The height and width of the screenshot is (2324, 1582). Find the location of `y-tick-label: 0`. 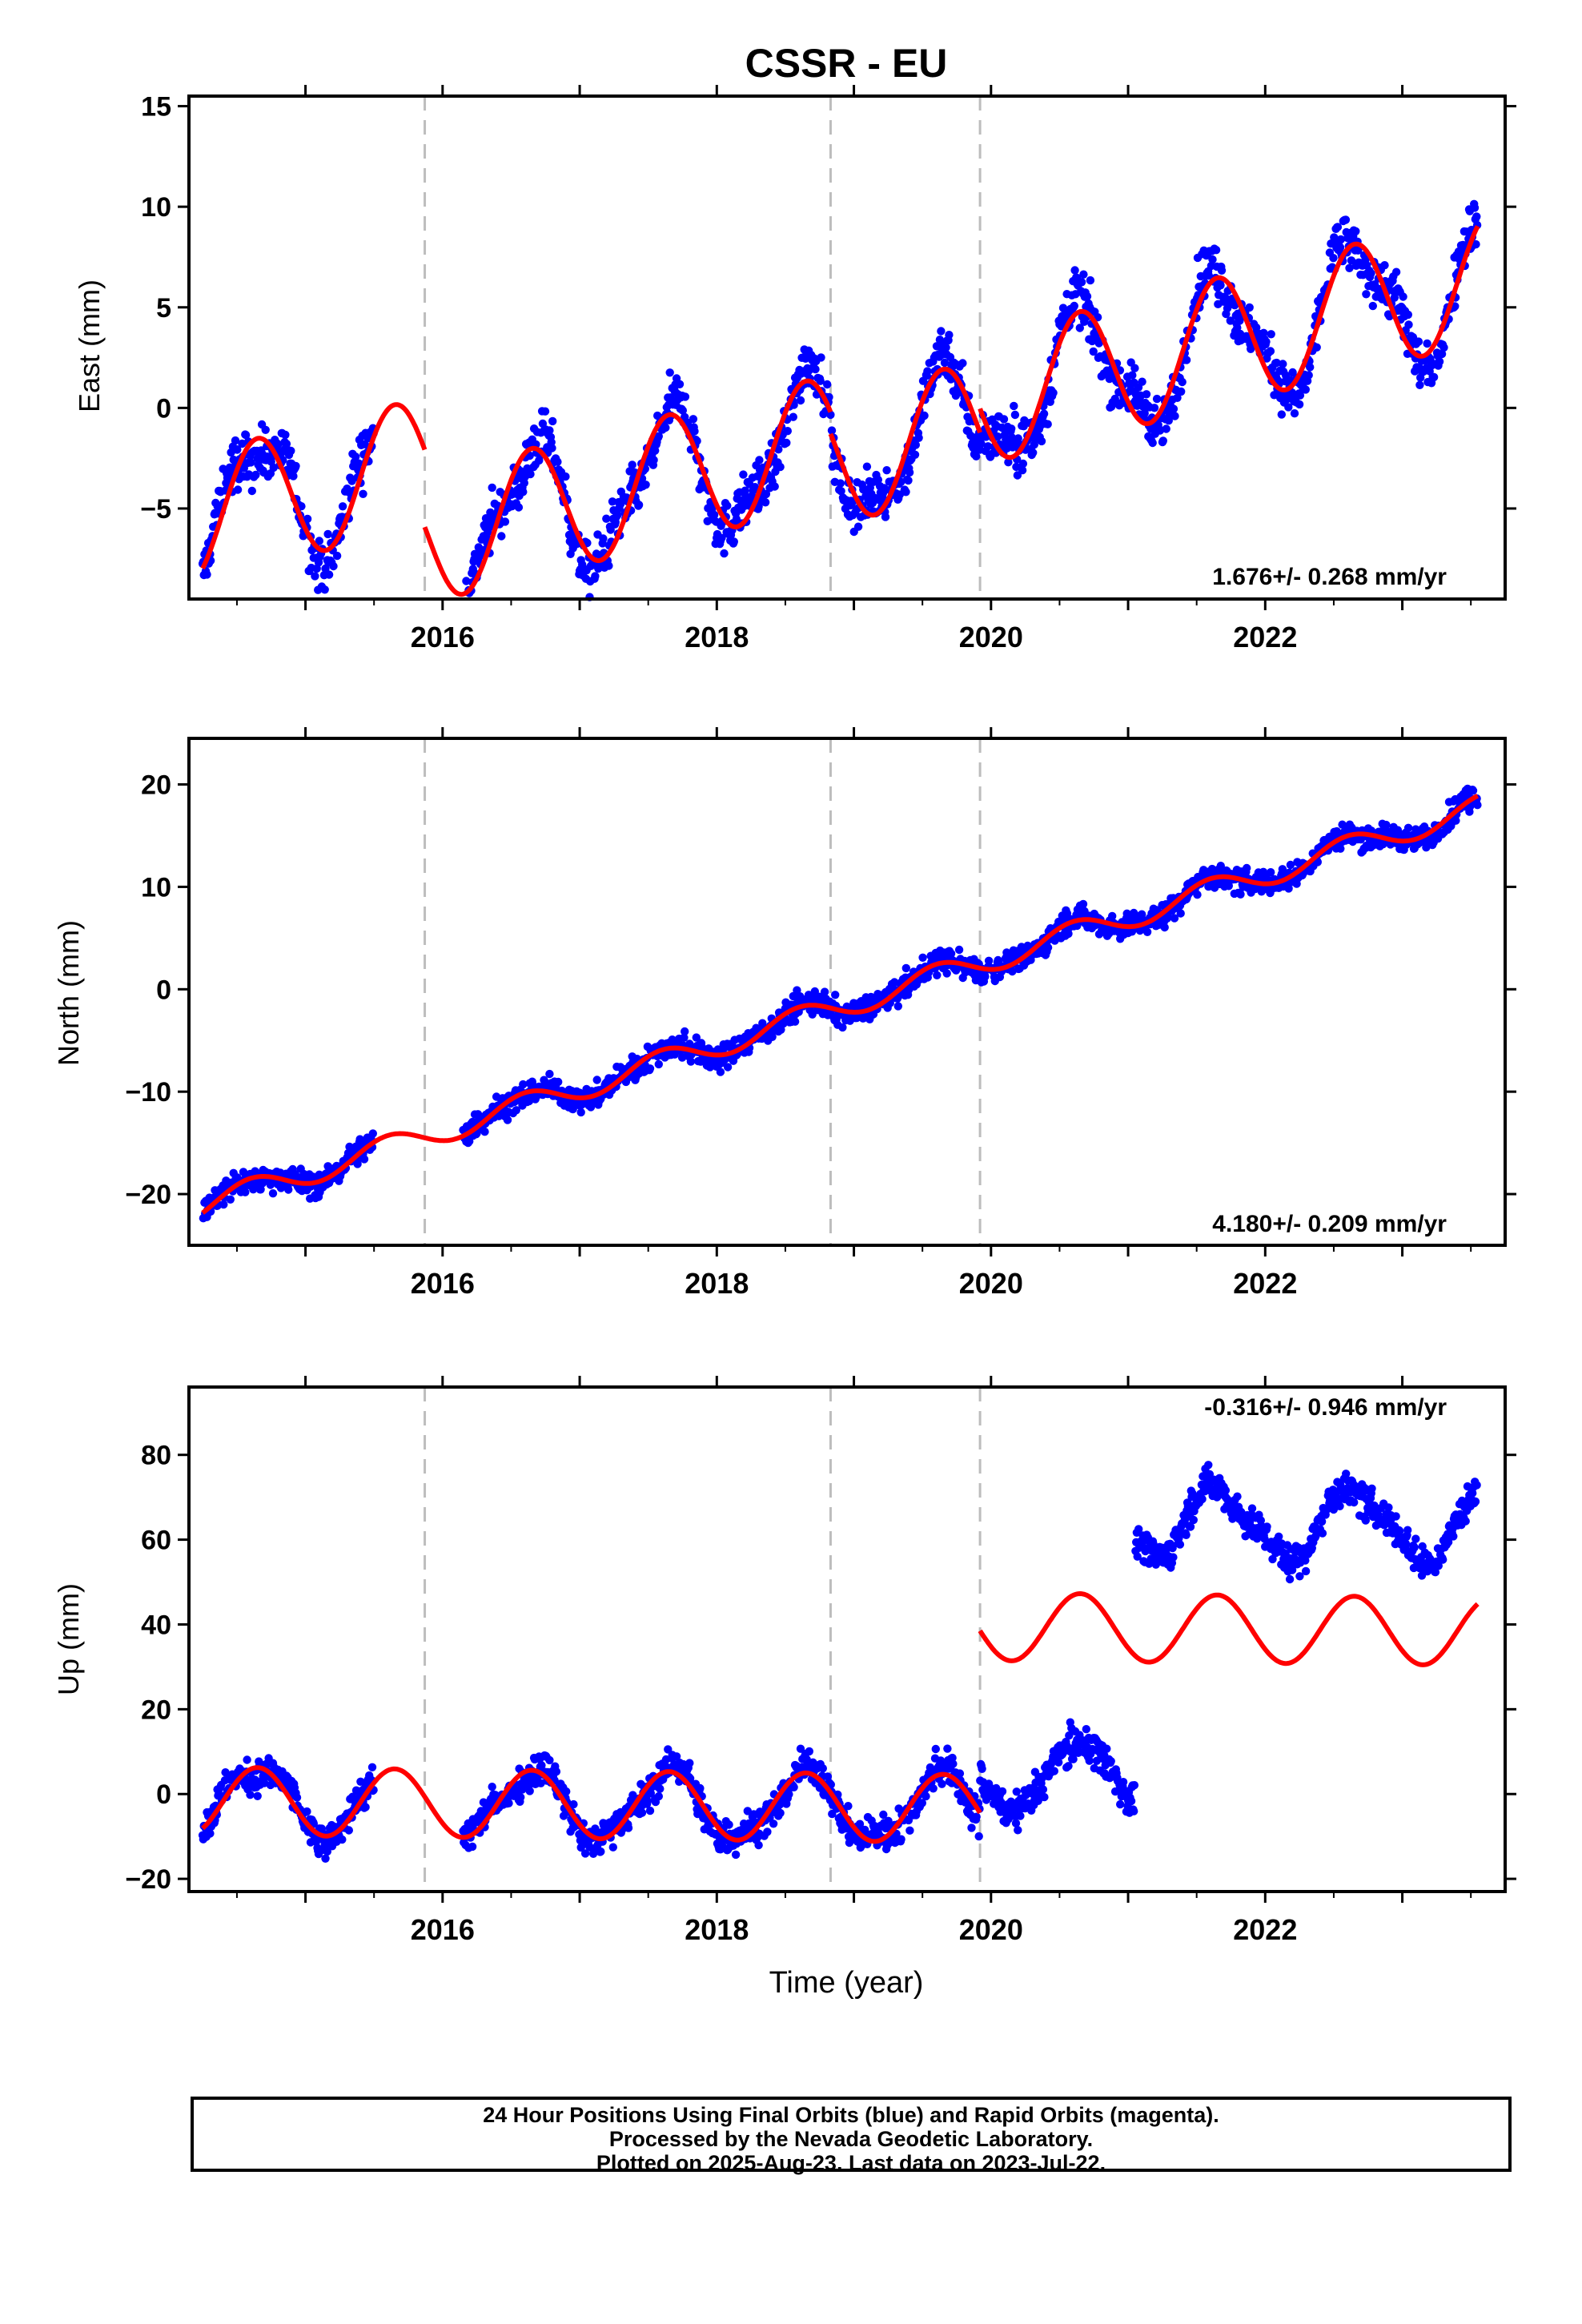

y-tick-label: 0 is located at coordinates (164, 990).